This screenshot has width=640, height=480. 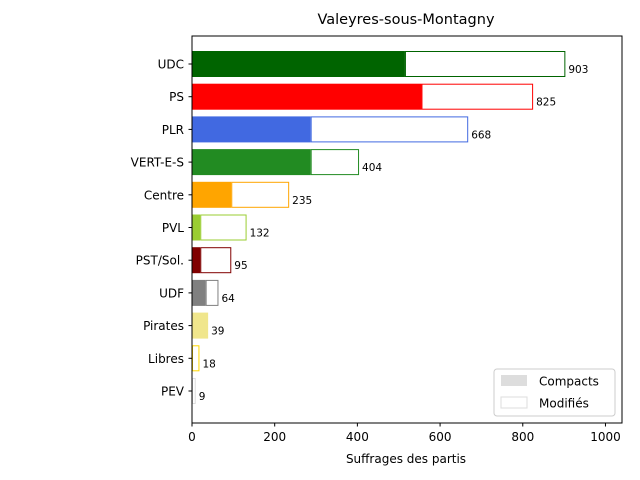 What do you see at coordinates (173, 392) in the screenshot?
I see `y-tick-label: PEV` at bounding box center [173, 392].